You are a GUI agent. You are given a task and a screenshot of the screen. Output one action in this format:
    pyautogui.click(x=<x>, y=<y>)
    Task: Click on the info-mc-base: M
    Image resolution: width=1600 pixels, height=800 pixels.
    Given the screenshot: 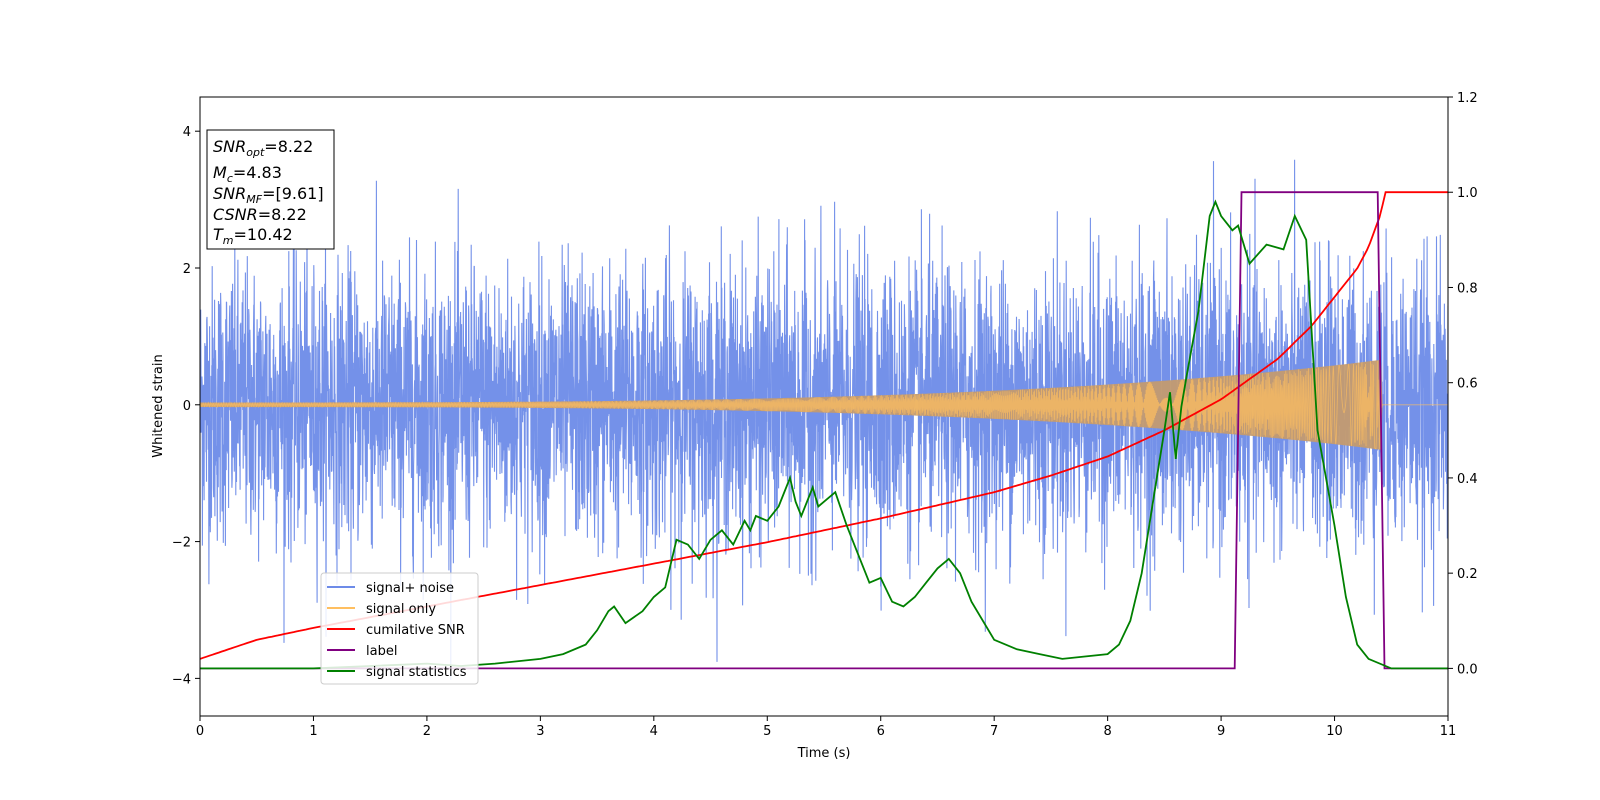 What is the action you would take?
    pyautogui.click(x=220, y=172)
    